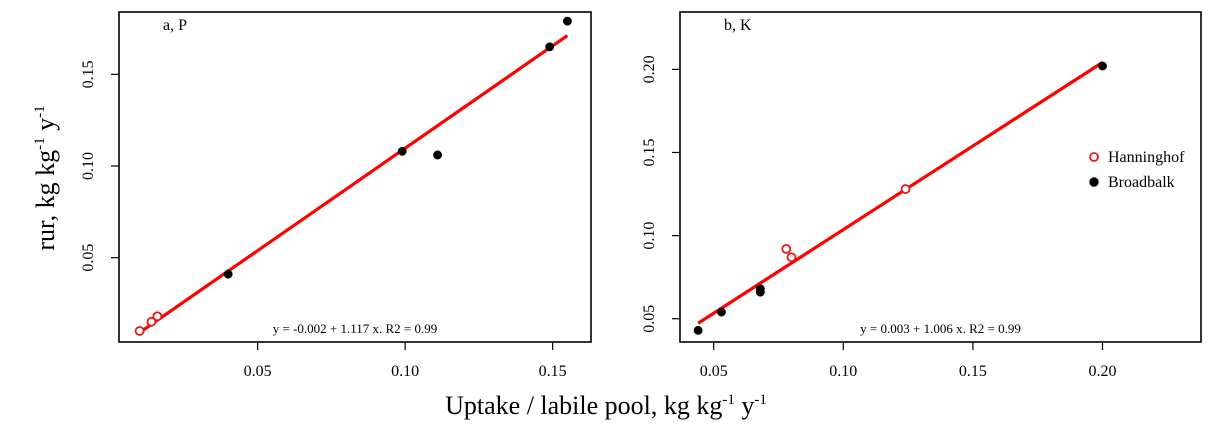  Describe the element at coordinates (745, 405) in the screenshot. I see `x-axis-title-mid: y` at that location.